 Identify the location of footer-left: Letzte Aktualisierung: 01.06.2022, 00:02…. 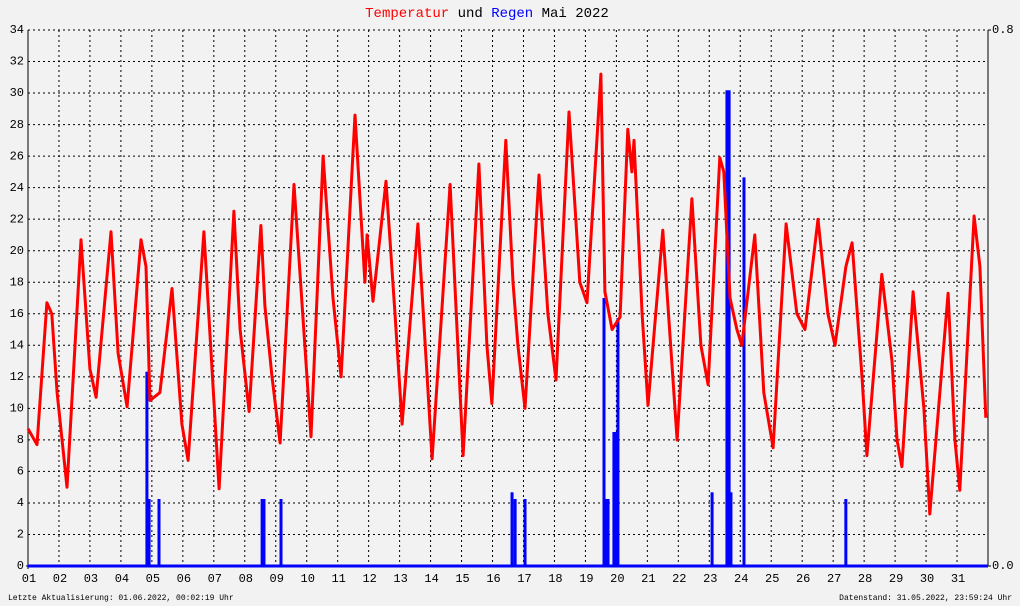
(121, 598).